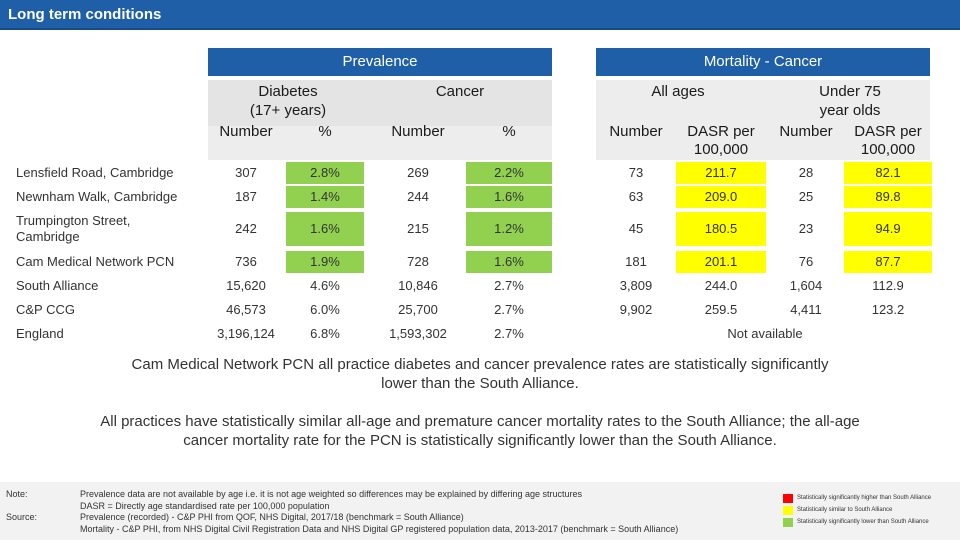  Describe the element at coordinates (22, 517) in the screenshot. I see `source-label: Source:` at that location.